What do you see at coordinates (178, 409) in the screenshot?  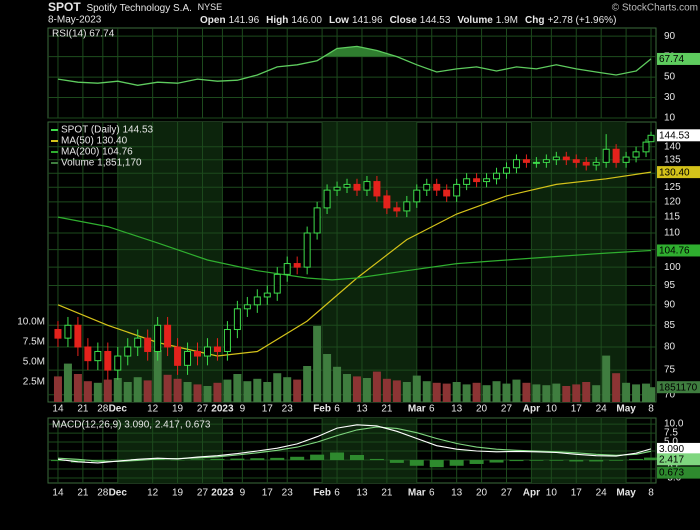 I see `x-tick-label: 19` at bounding box center [178, 409].